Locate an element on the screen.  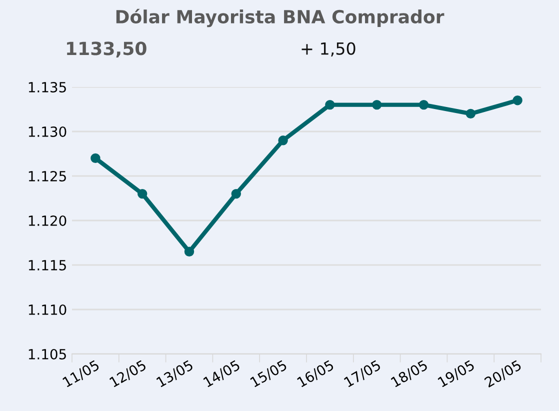
y-tick-label: 1.105 is located at coordinates (47, 354).